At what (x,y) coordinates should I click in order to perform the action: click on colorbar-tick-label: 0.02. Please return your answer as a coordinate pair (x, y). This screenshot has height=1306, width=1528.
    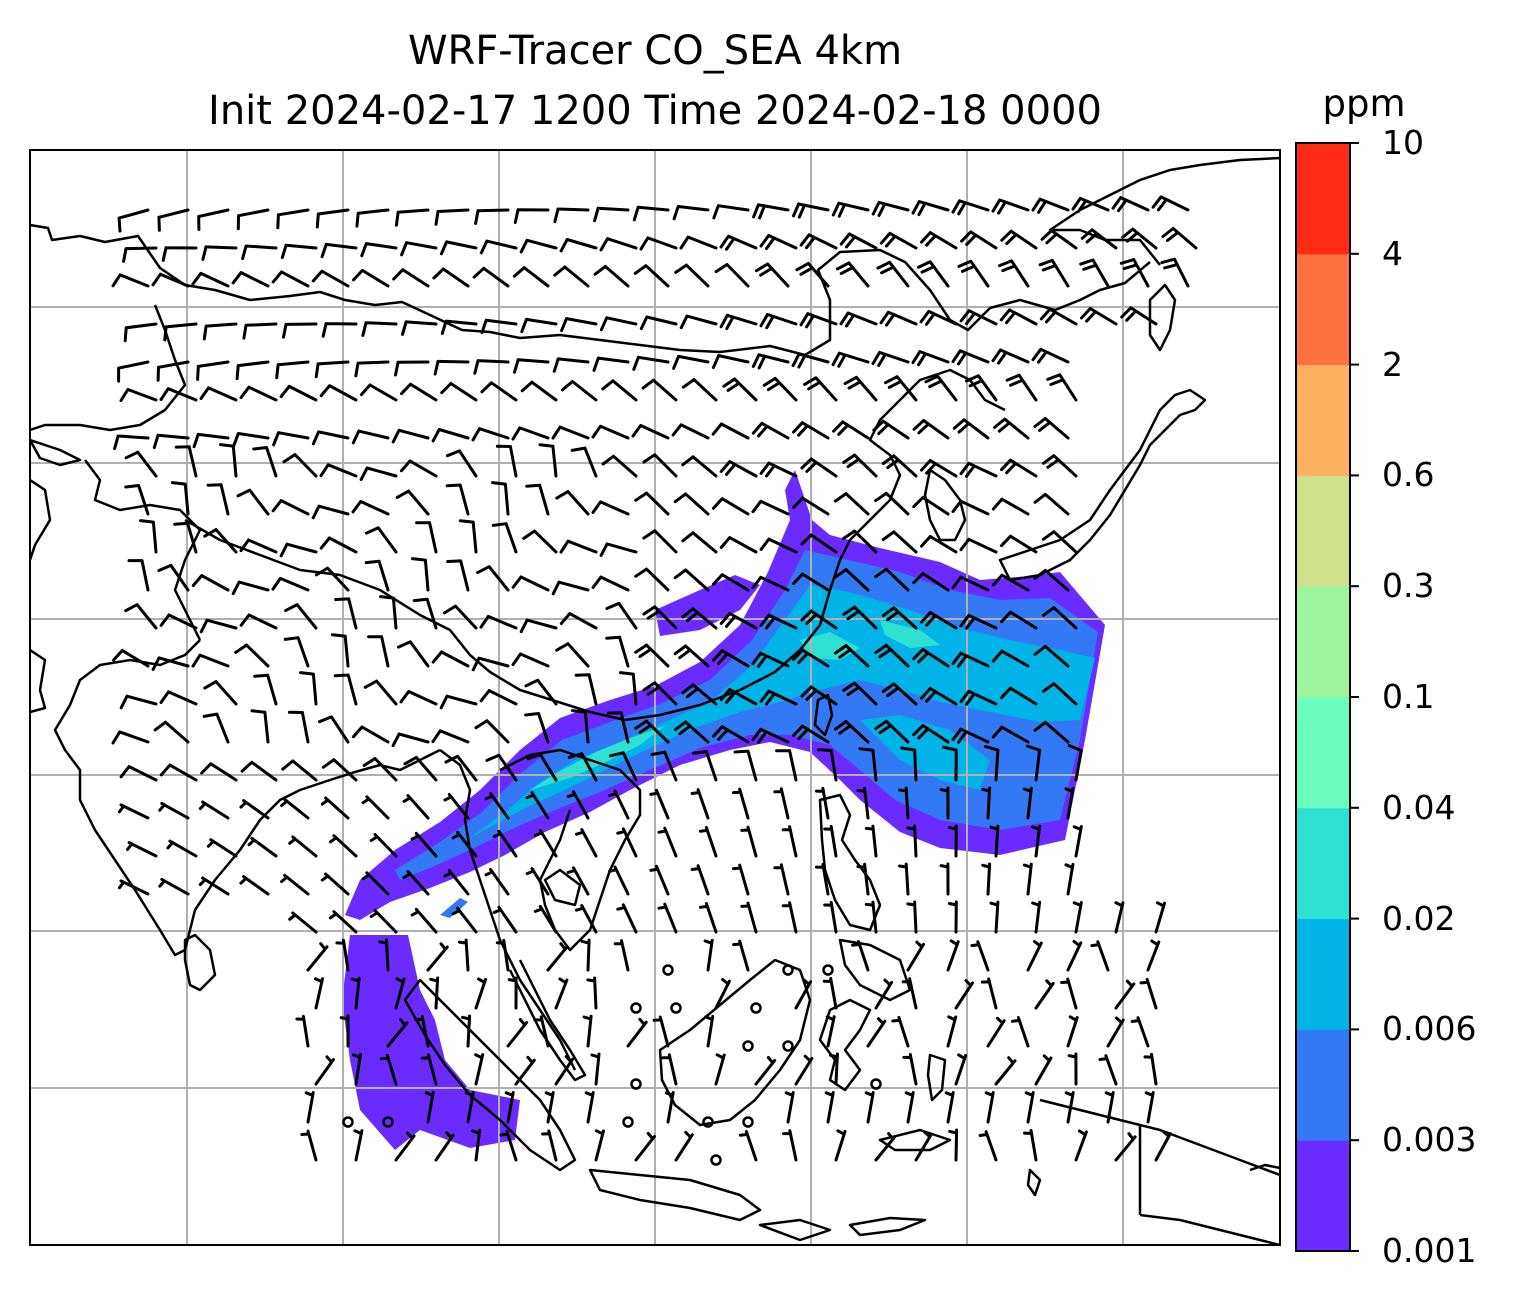
    Looking at the image, I should click on (1419, 918).